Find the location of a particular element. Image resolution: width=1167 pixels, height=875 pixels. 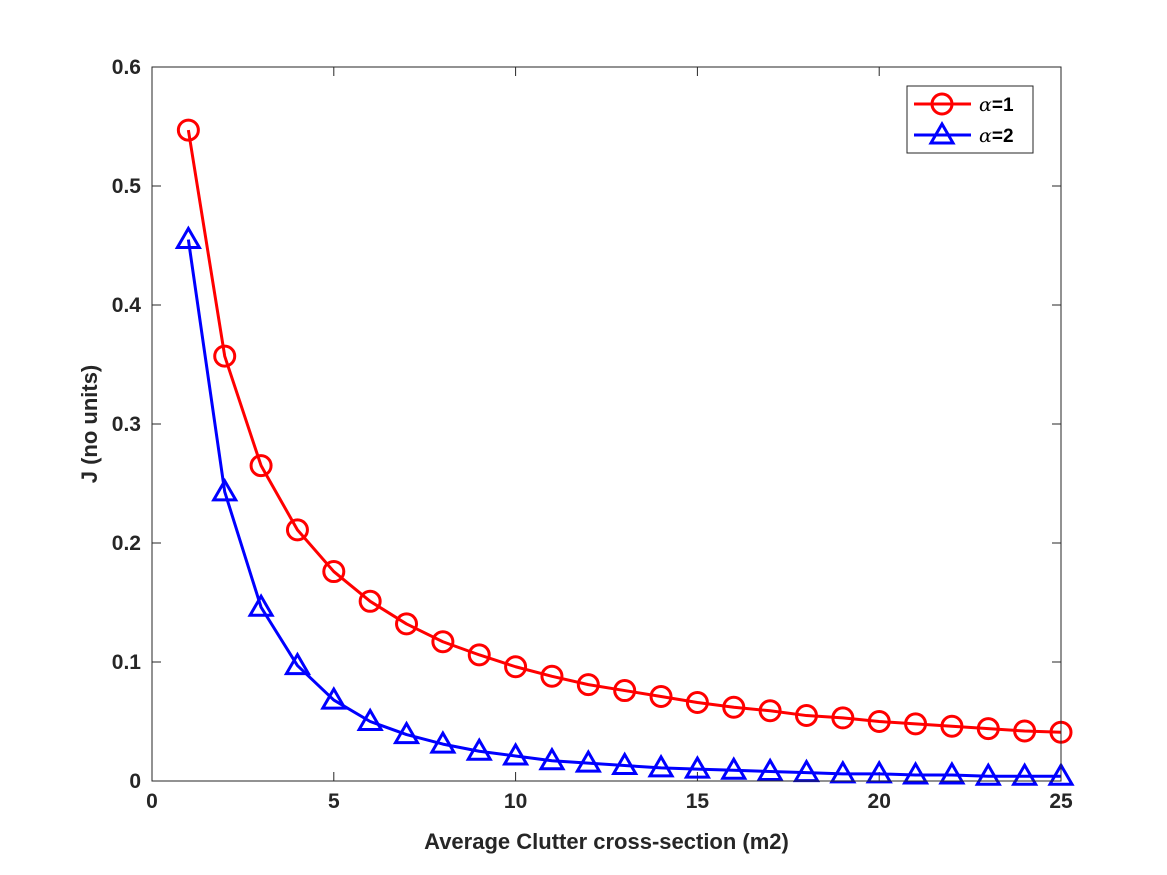

legend-suffix: =1 is located at coordinates (1003, 105).